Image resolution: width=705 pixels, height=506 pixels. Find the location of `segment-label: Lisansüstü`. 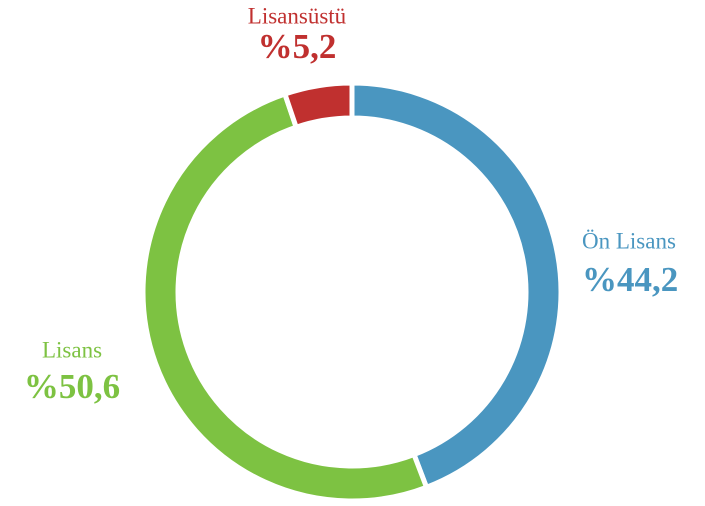

segment-label: Lisansüstü is located at coordinates (297, 15).